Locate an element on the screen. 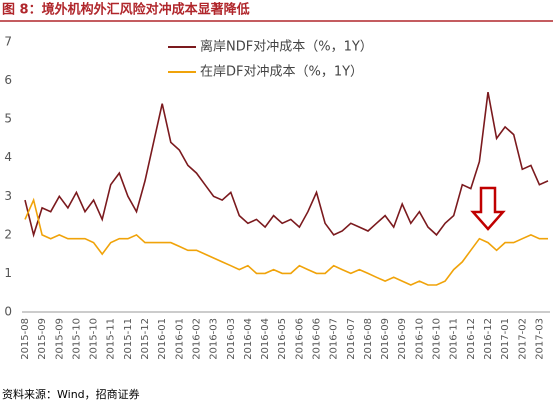 This screenshot has height=408, width=553. x-tick-label: 2015-12 is located at coordinates (145, 339).